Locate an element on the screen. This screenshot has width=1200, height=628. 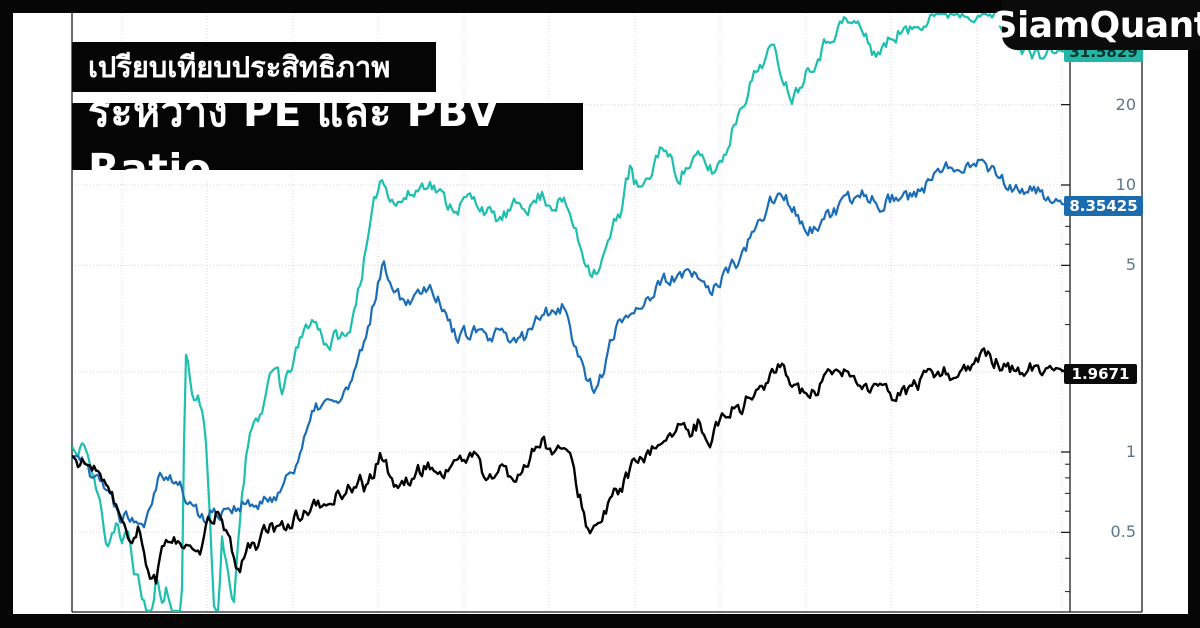
title-banner-line1: เปรียบเทียบประสิทธิภาพ is located at coordinates (254, 67).